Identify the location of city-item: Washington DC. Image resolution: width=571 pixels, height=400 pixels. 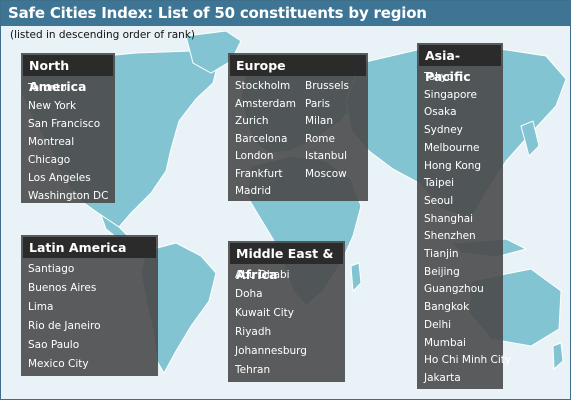
(68, 196).